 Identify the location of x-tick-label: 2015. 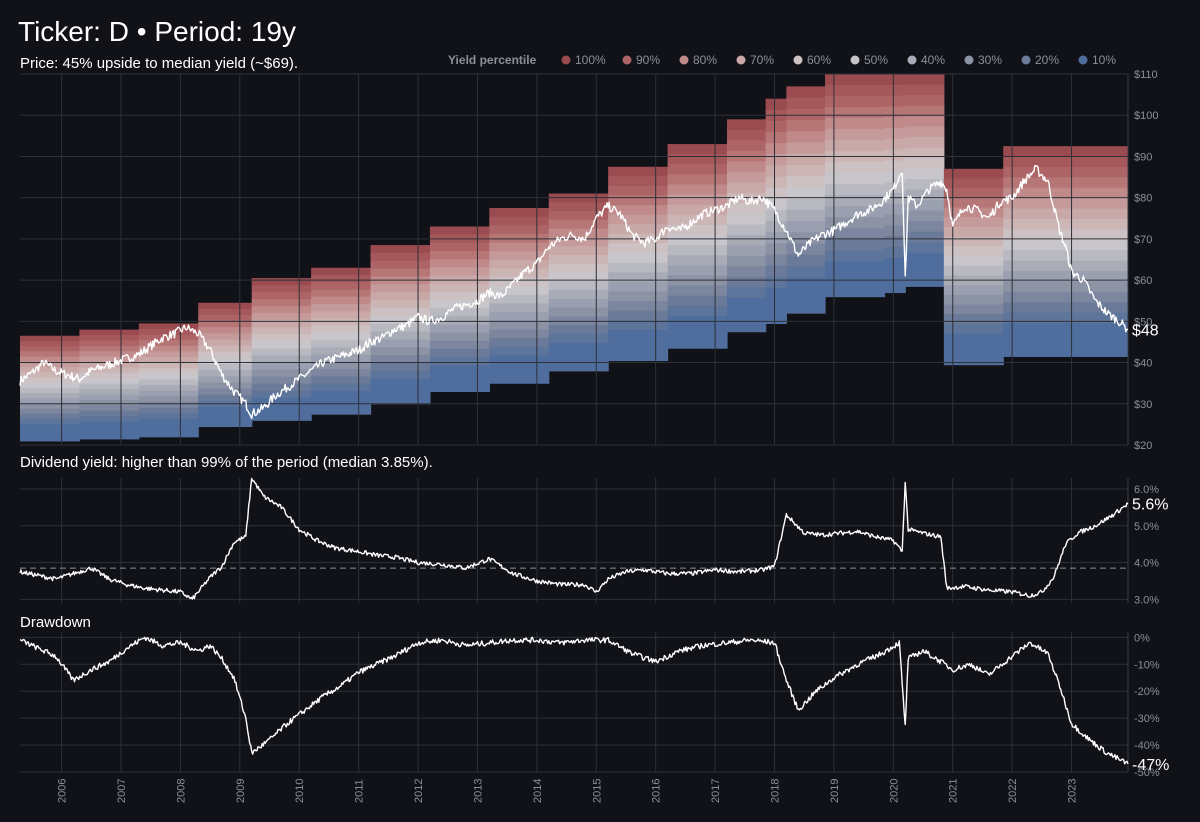
(597, 791).